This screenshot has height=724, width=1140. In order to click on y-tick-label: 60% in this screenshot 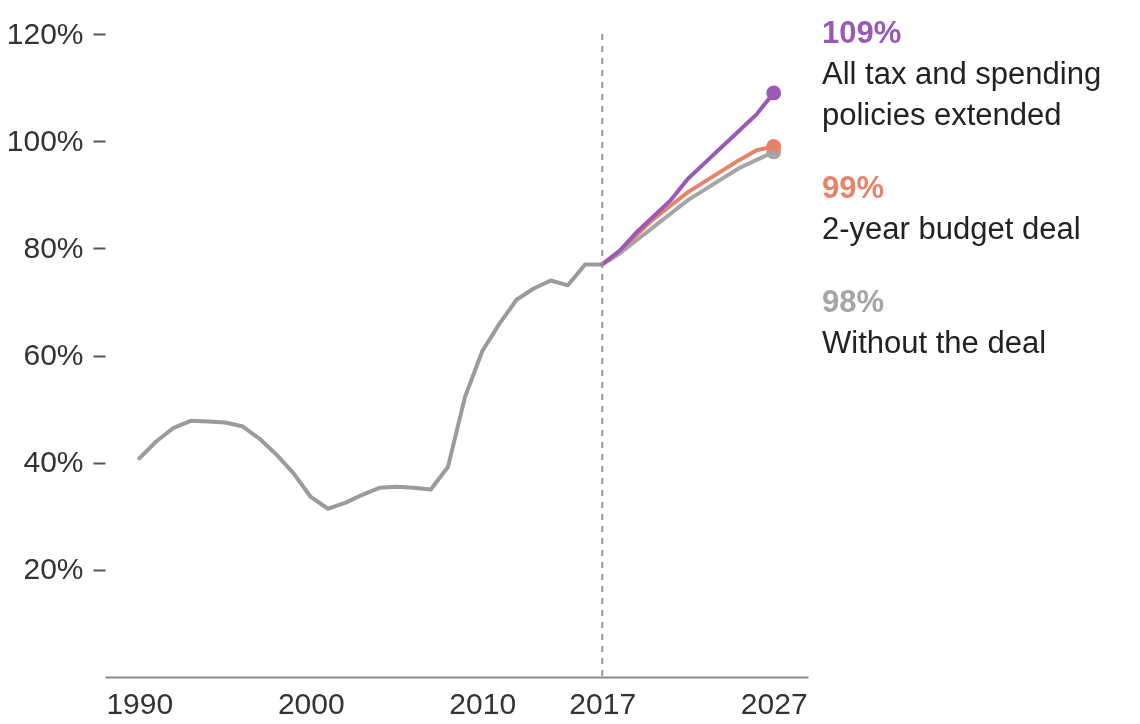, I will do `click(53, 354)`.